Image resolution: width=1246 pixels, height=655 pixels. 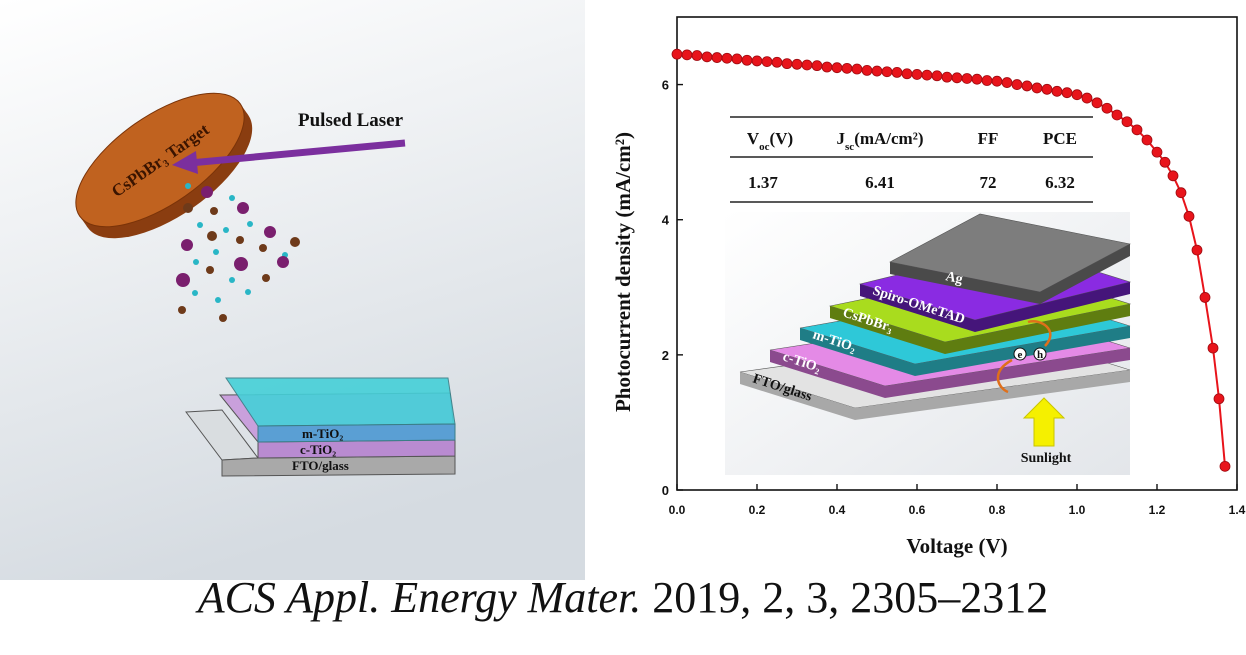 What do you see at coordinates (757, 510) in the screenshot?
I see `x-tick-label: 0.2` at bounding box center [757, 510].